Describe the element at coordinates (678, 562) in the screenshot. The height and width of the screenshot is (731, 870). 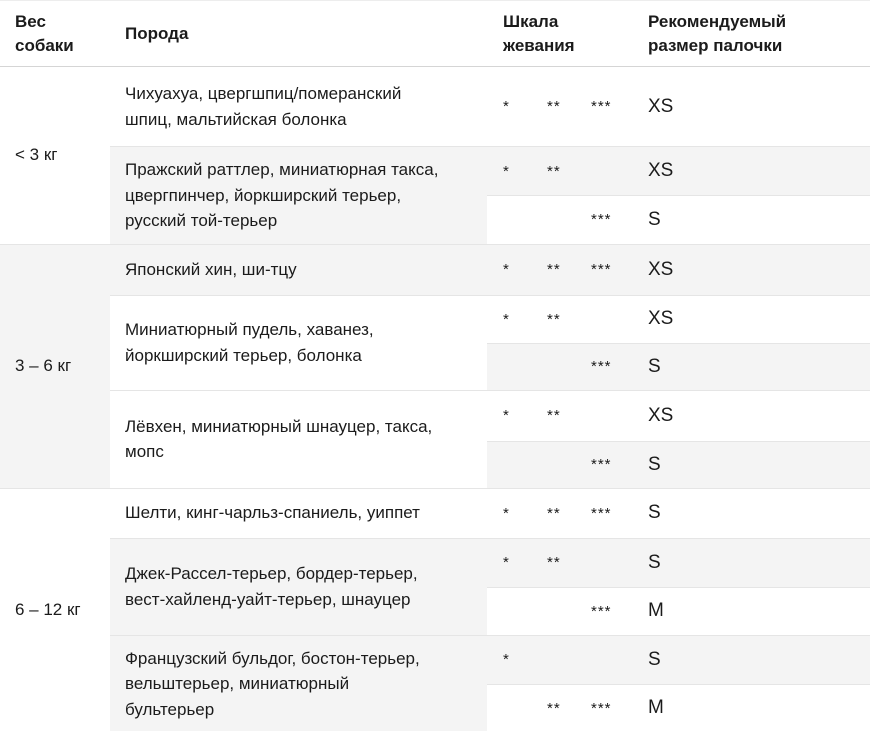
I see `chew-subrow: * ** S` at that location.